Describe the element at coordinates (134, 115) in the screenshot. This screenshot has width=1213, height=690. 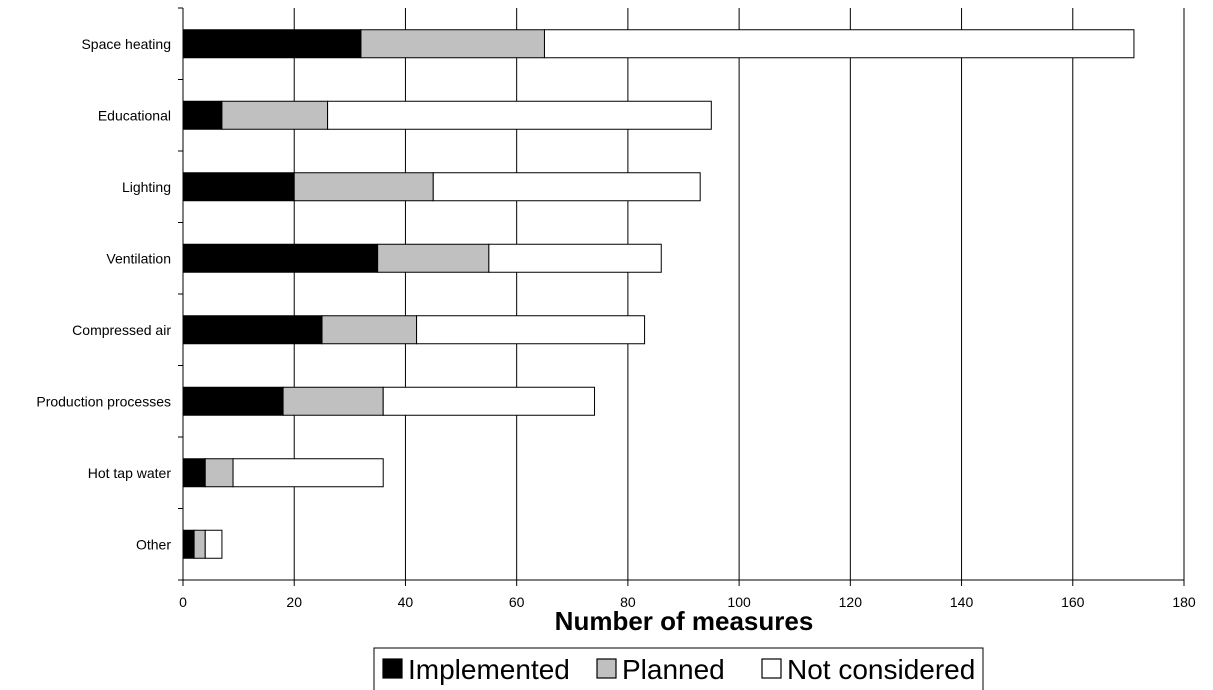
I see `category-label: Educational` at that location.